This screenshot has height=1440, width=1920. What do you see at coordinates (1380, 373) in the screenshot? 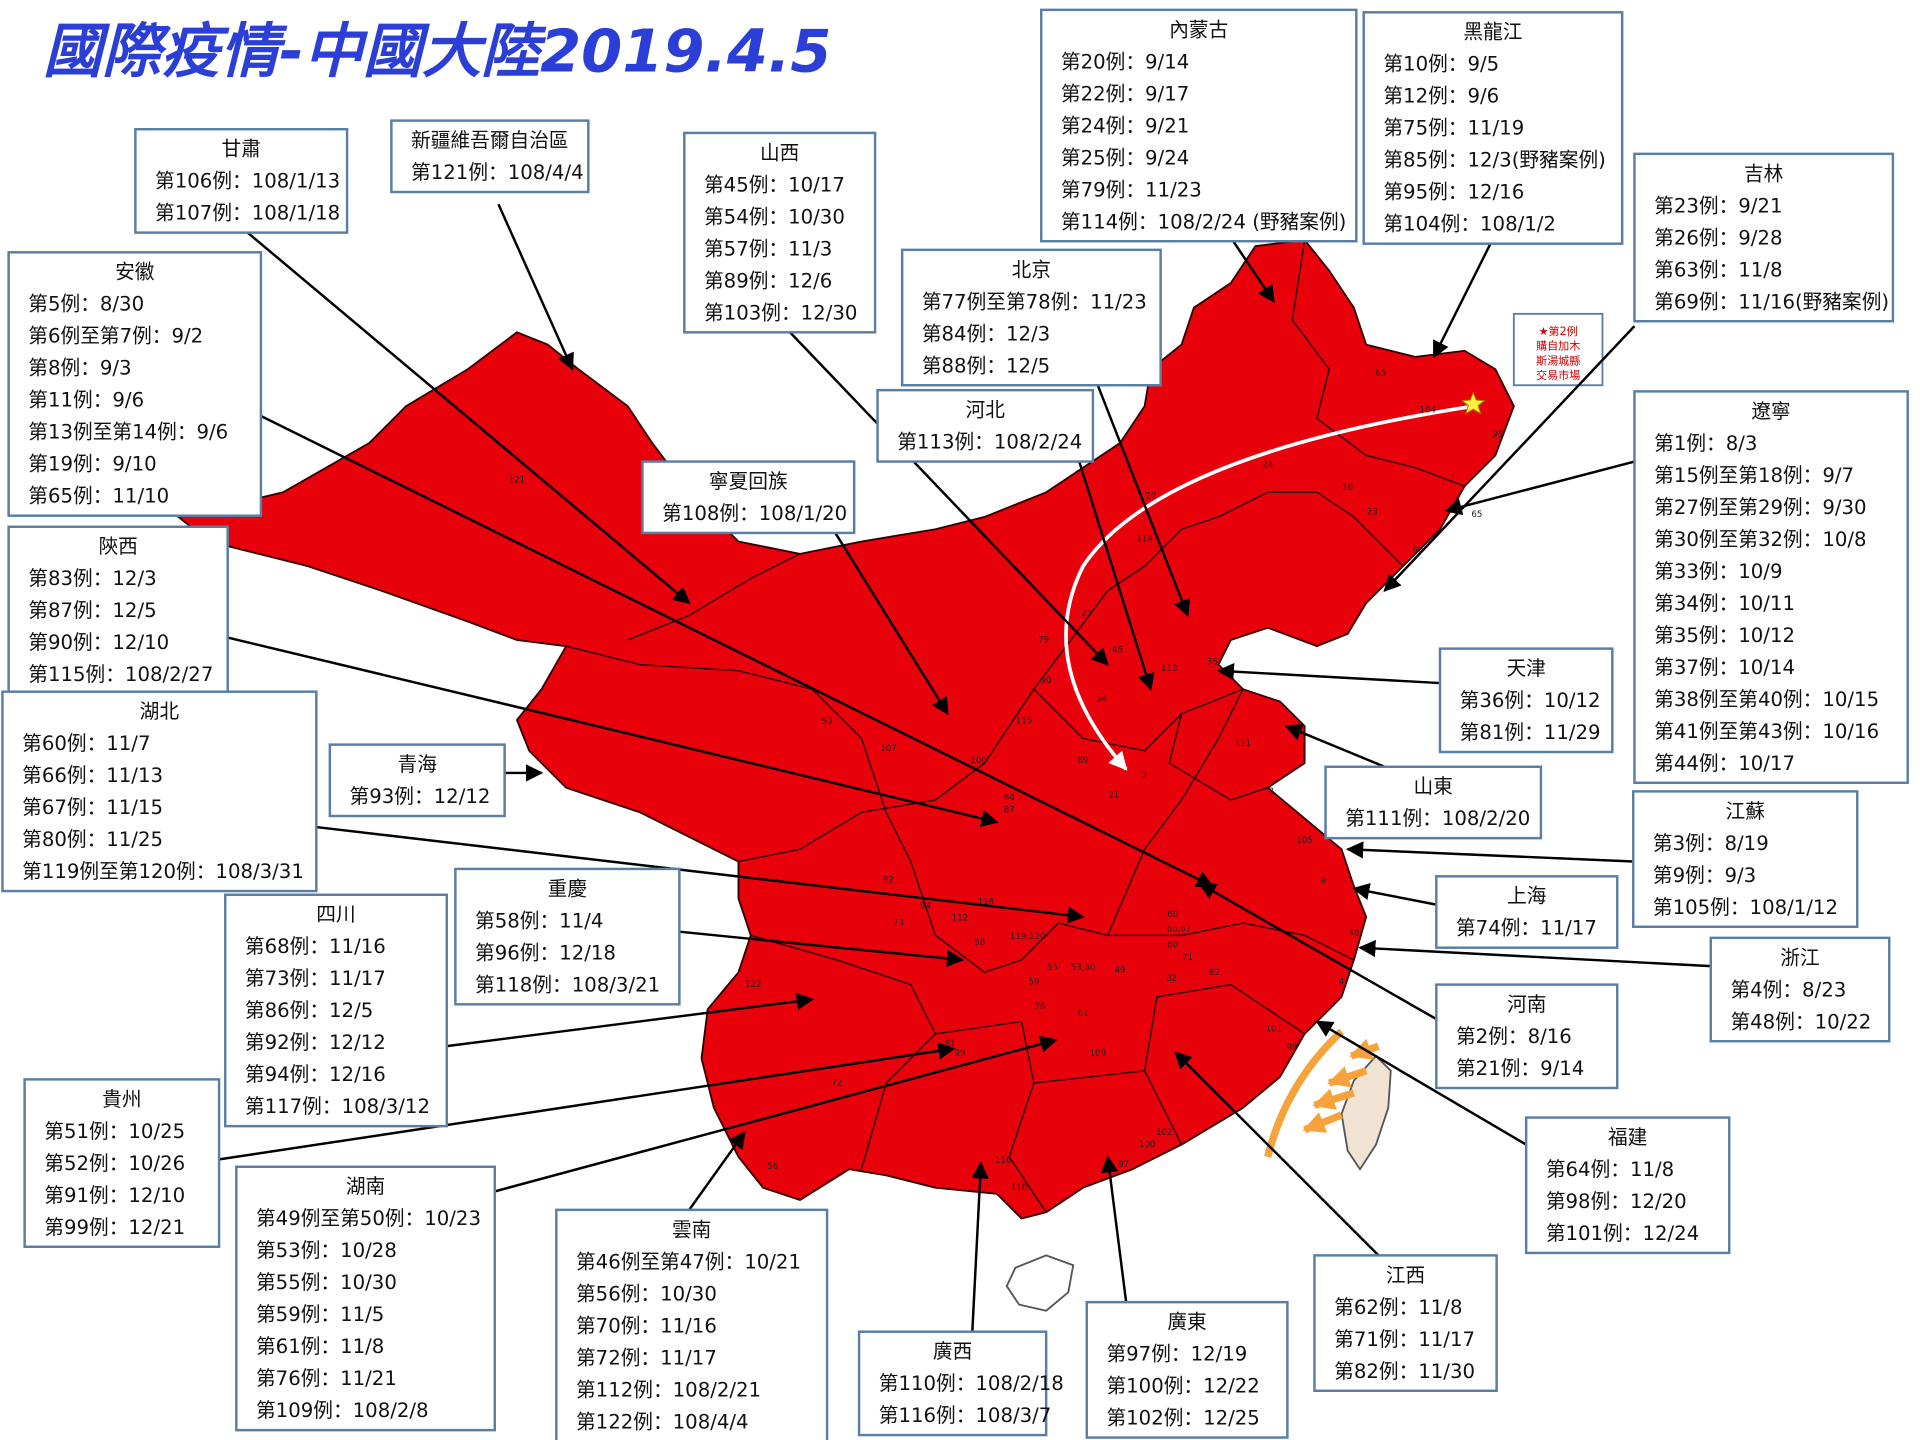
I see `map-case-label: 85` at bounding box center [1380, 373].